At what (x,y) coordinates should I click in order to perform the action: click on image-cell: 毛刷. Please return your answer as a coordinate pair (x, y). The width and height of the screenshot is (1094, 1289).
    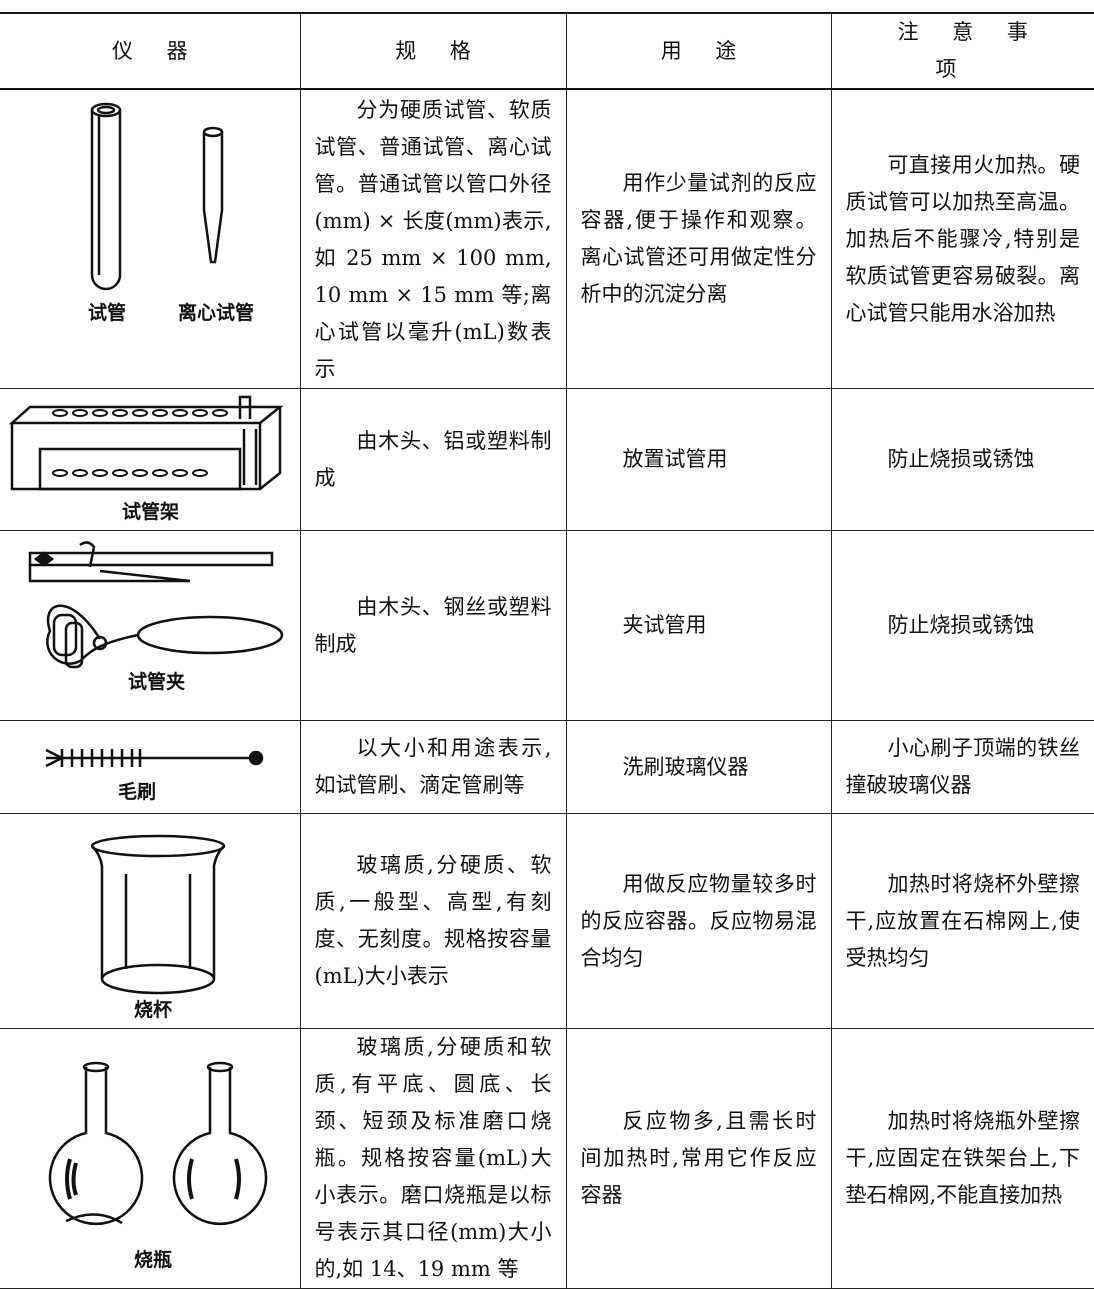
    Looking at the image, I should click on (150, 767).